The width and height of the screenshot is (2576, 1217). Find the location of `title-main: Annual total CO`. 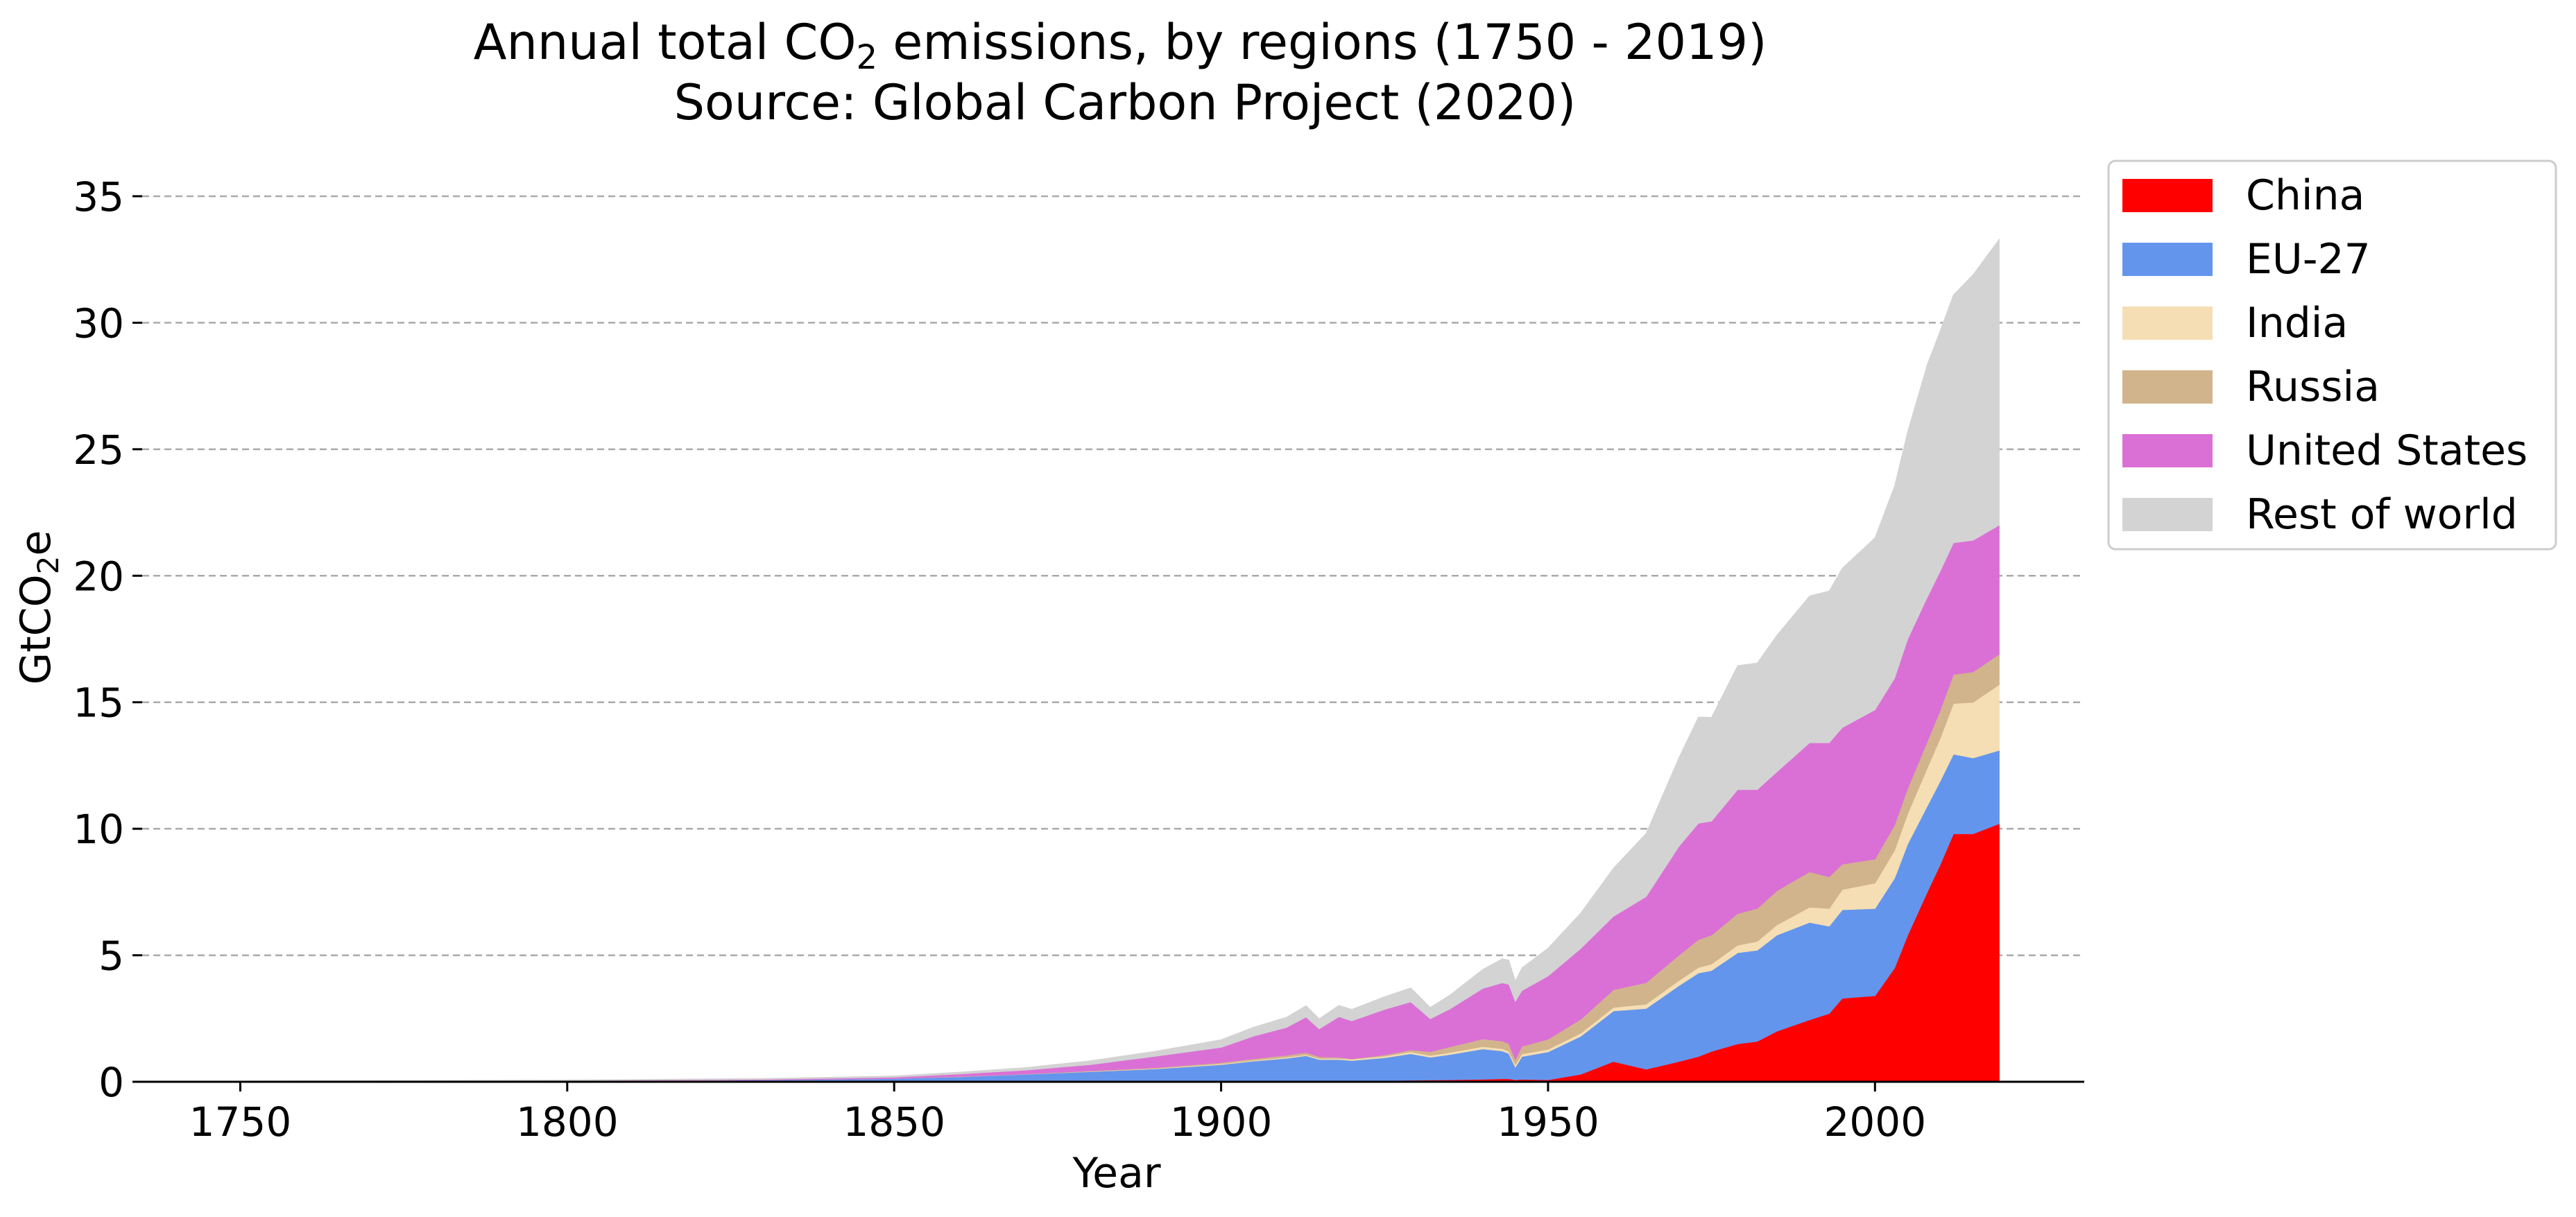

title-main: Annual total CO is located at coordinates (665, 42).